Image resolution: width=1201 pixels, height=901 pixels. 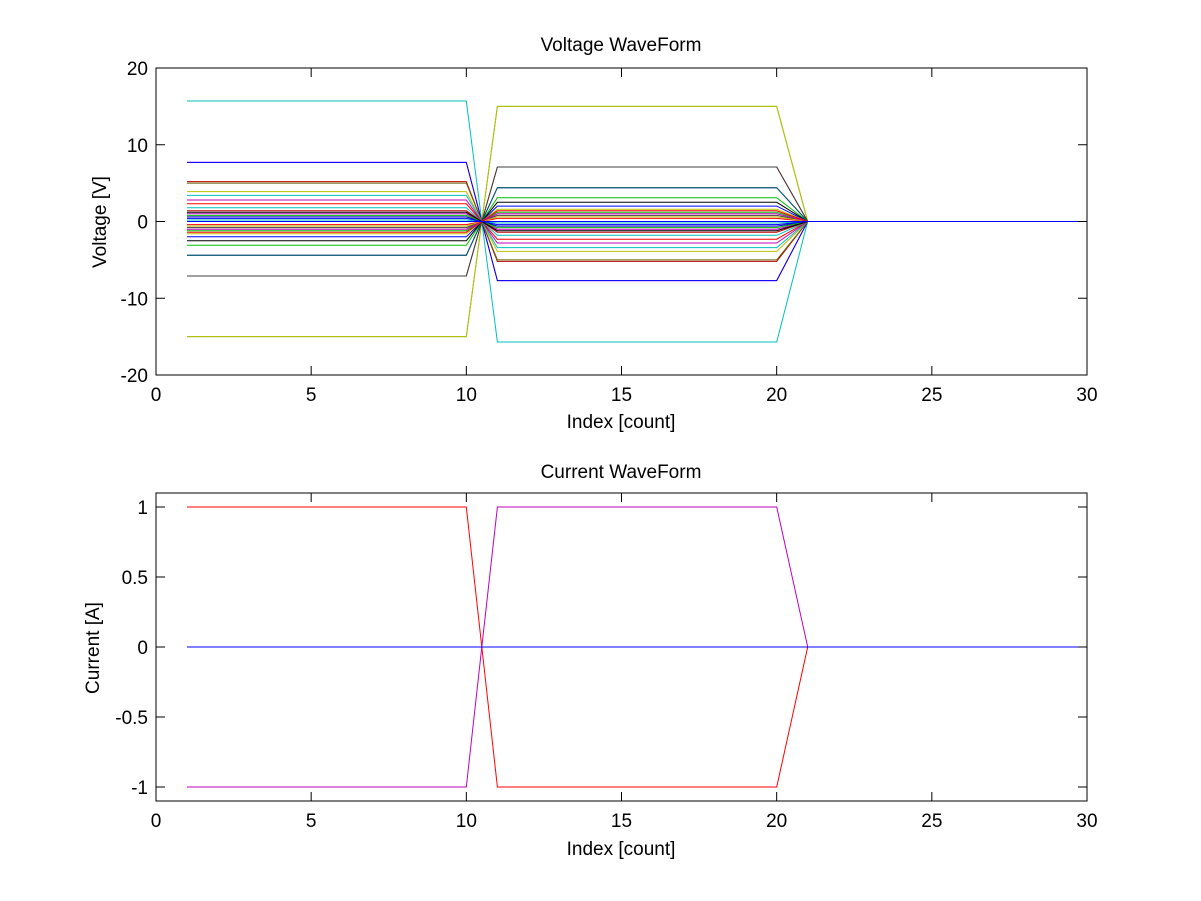 I want to click on current-x-tick-label: 25, so click(x=931, y=821).